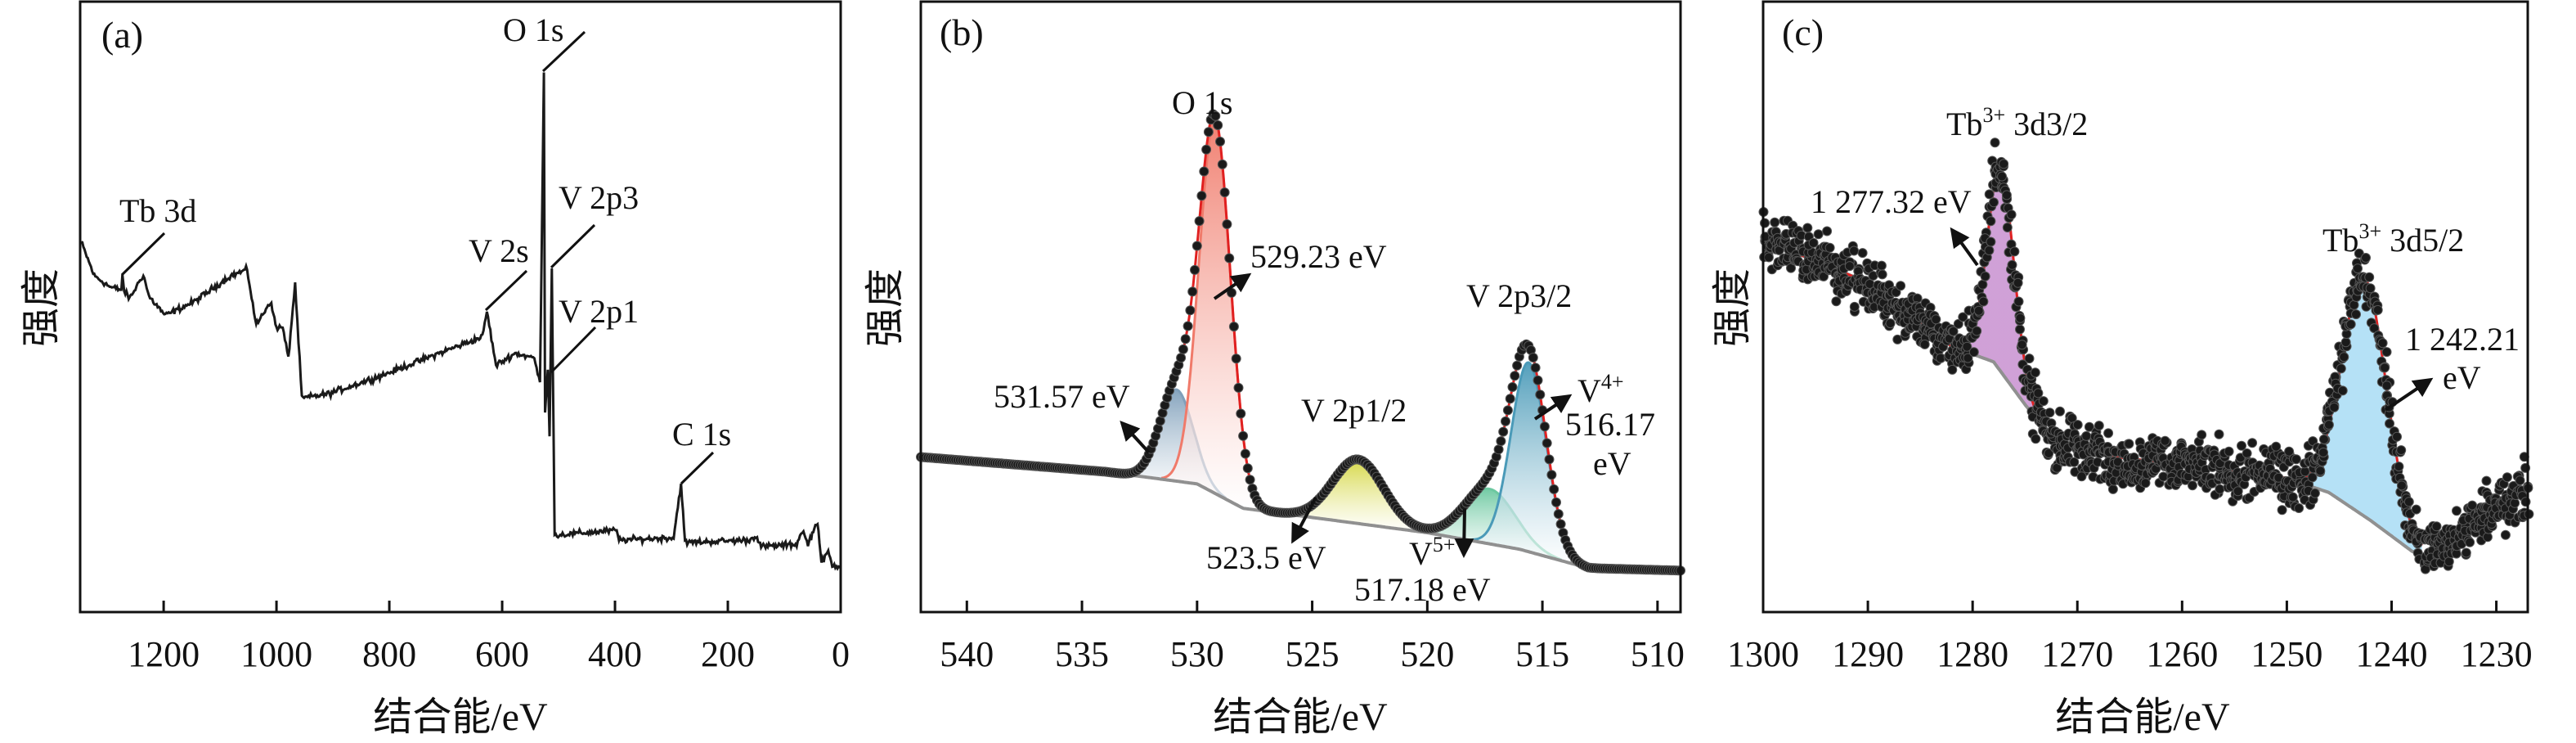 The image size is (2576, 743). What do you see at coordinates (1062, 396) in the screenshot?
I see `annotation-531-57: 531.57 eV` at bounding box center [1062, 396].